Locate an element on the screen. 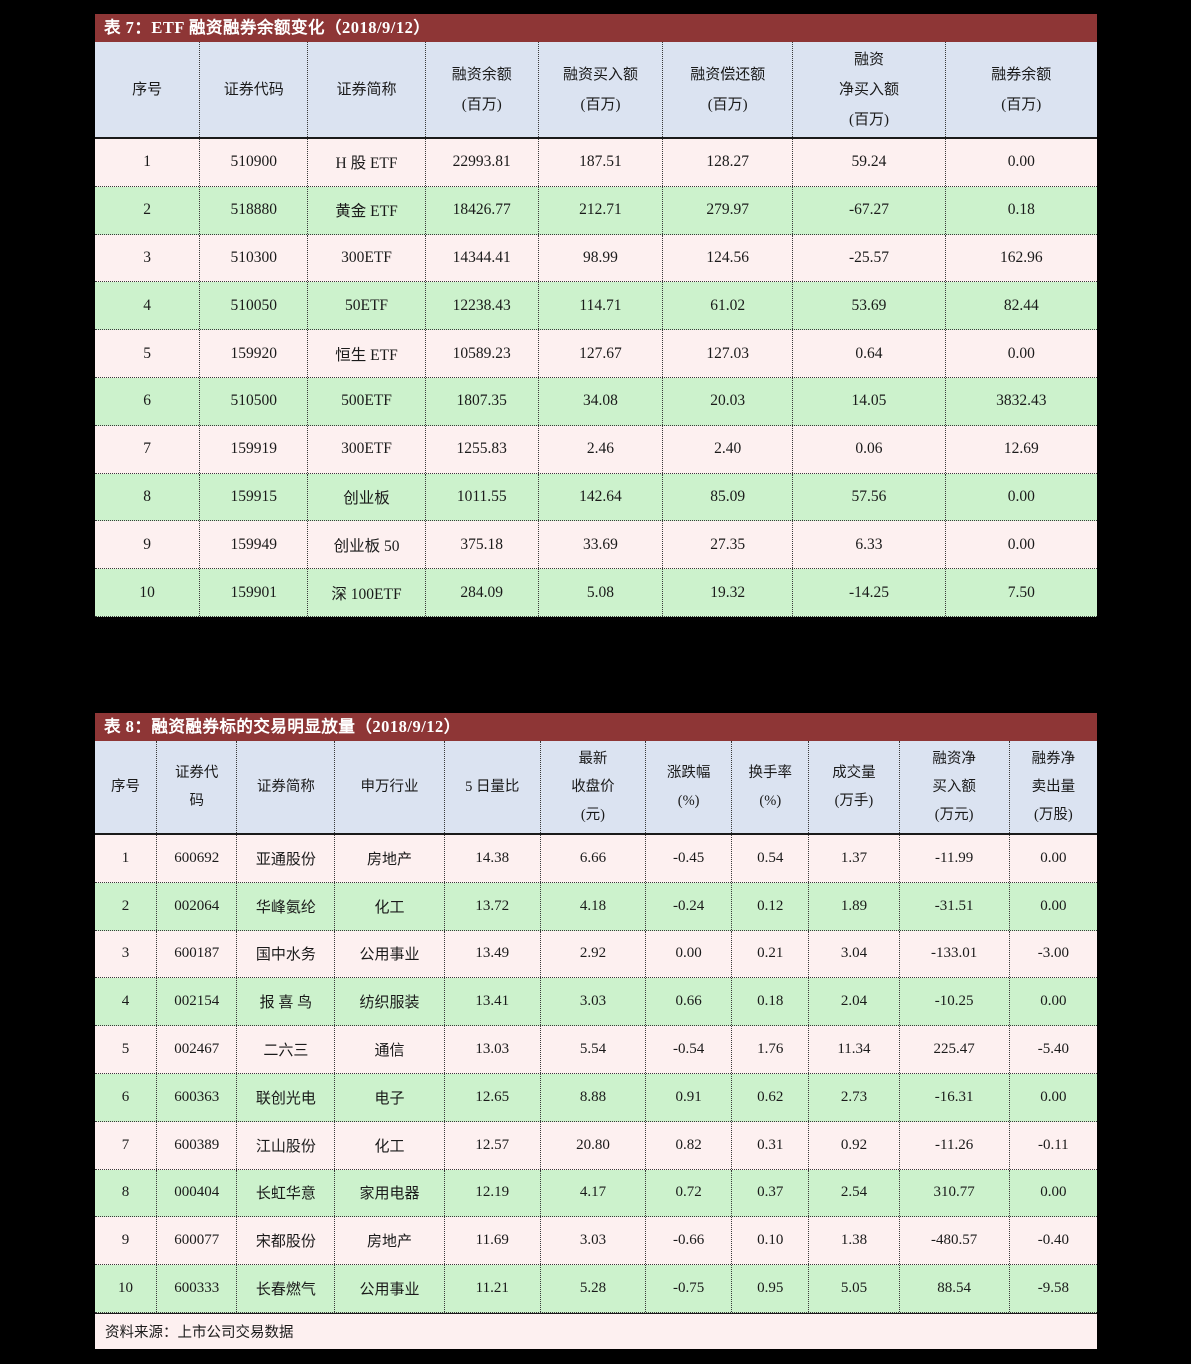  table-cell: 14344.41 is located at coordinates (482, 258).